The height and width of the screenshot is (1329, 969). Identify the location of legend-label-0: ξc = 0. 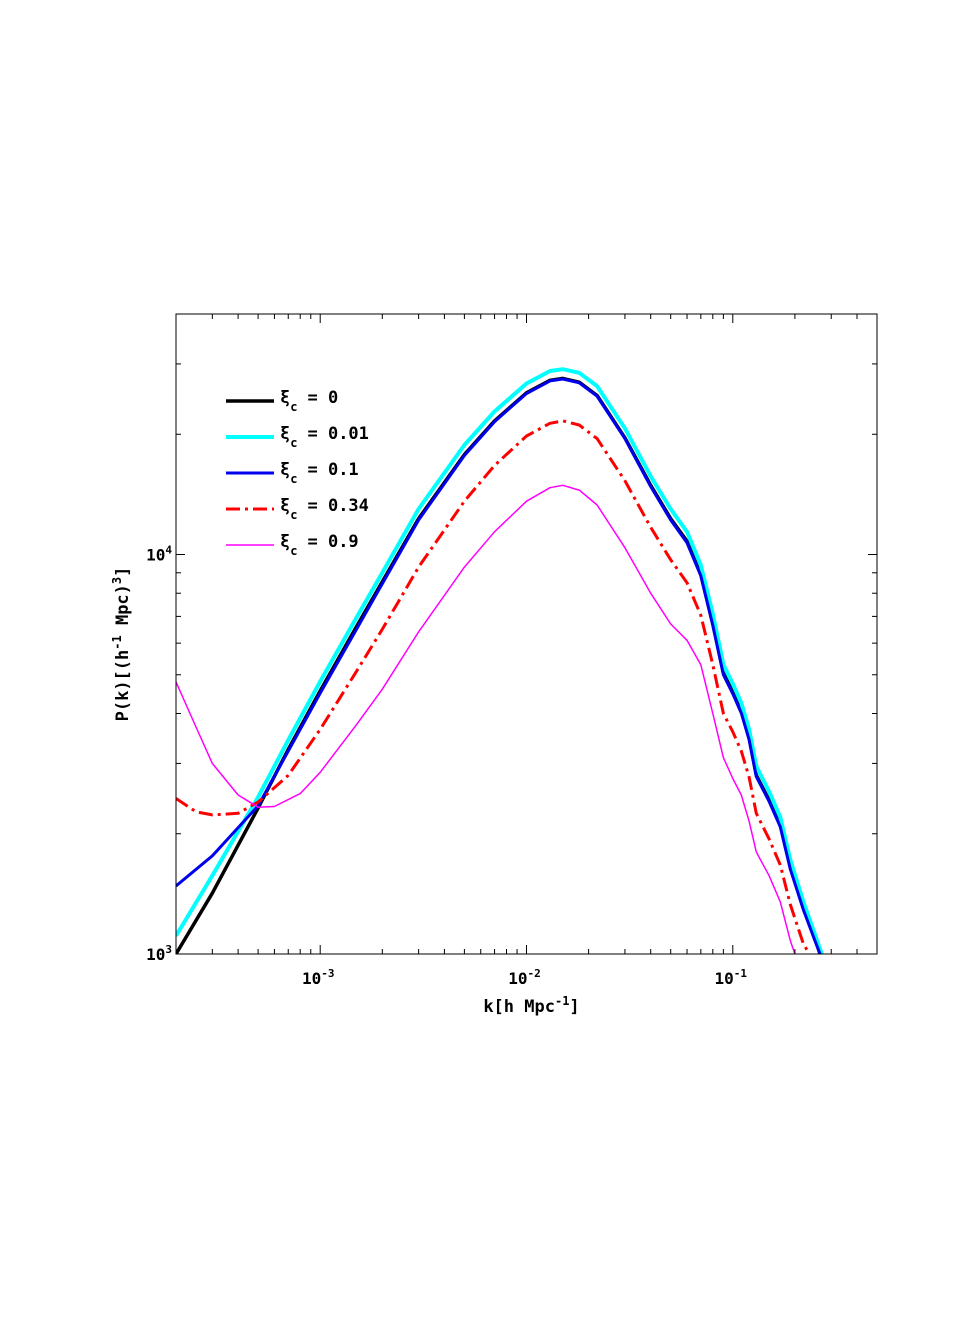
(309, 401).